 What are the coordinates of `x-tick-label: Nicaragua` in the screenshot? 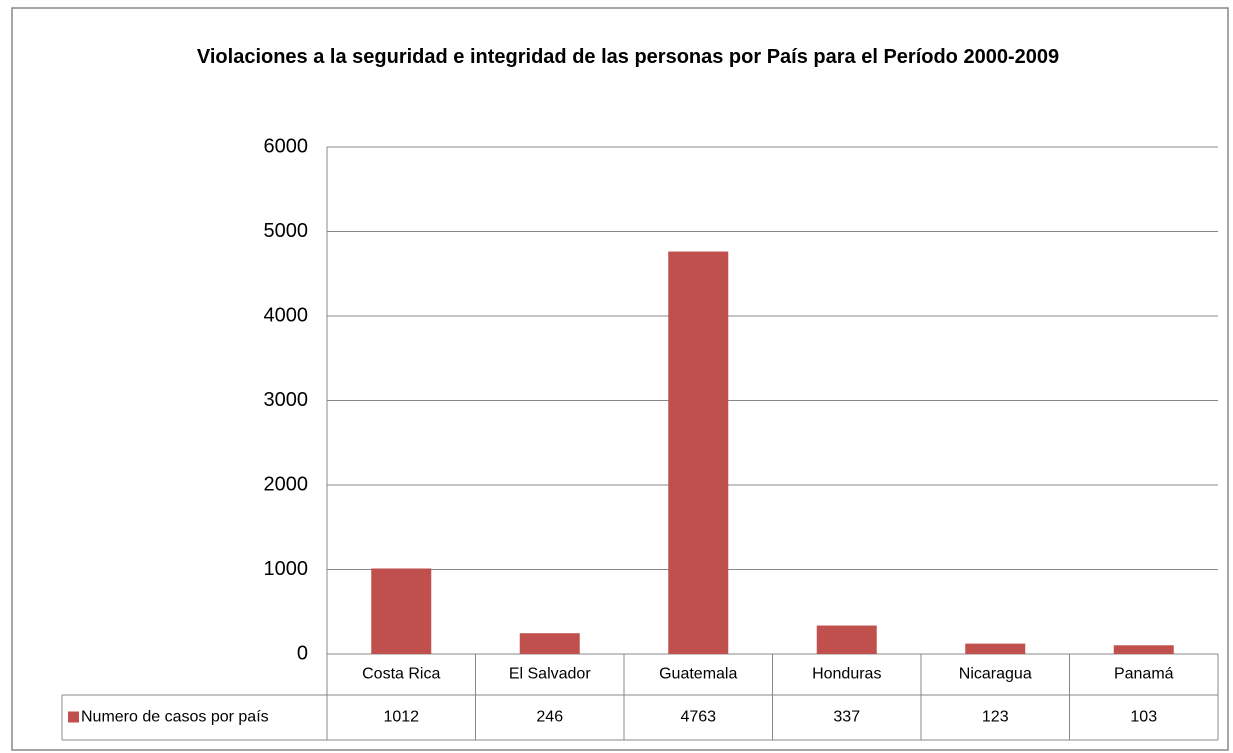 It's located at (995, 674).